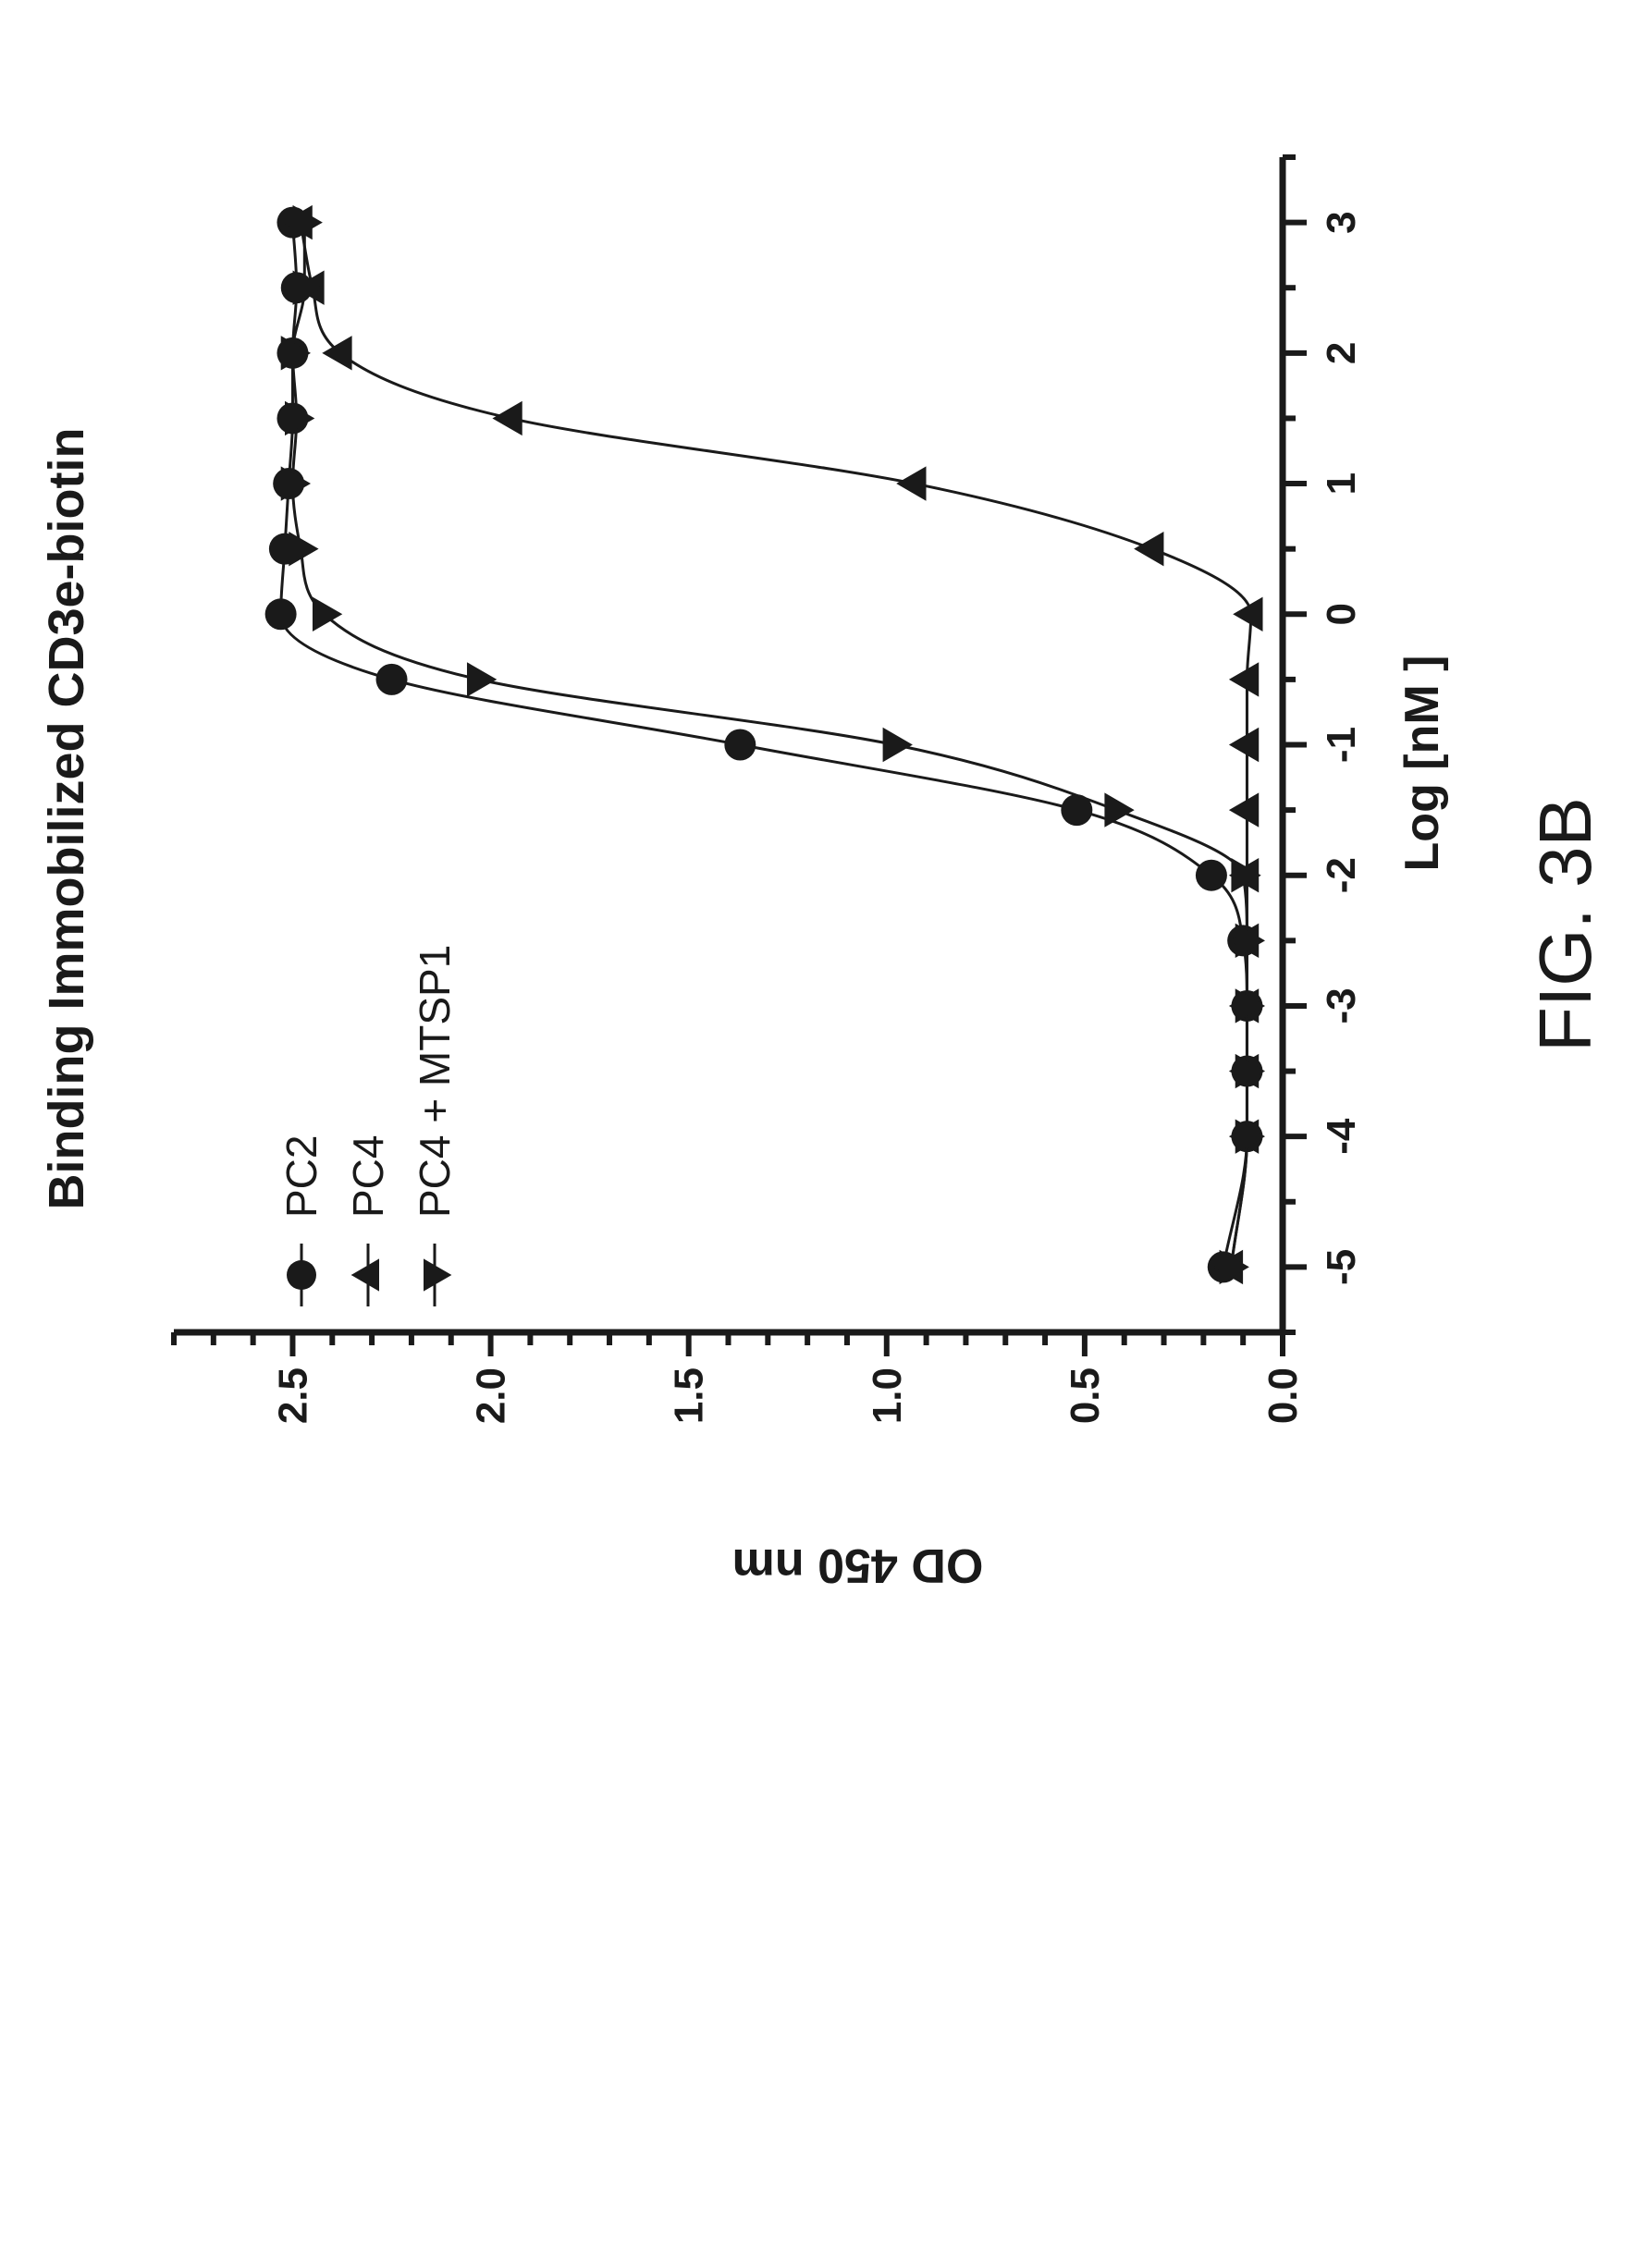 Image resolution: width=1647 pixels, height=2268 pixels. I want to click on x-tick-label: 1, so click(1341, 483).